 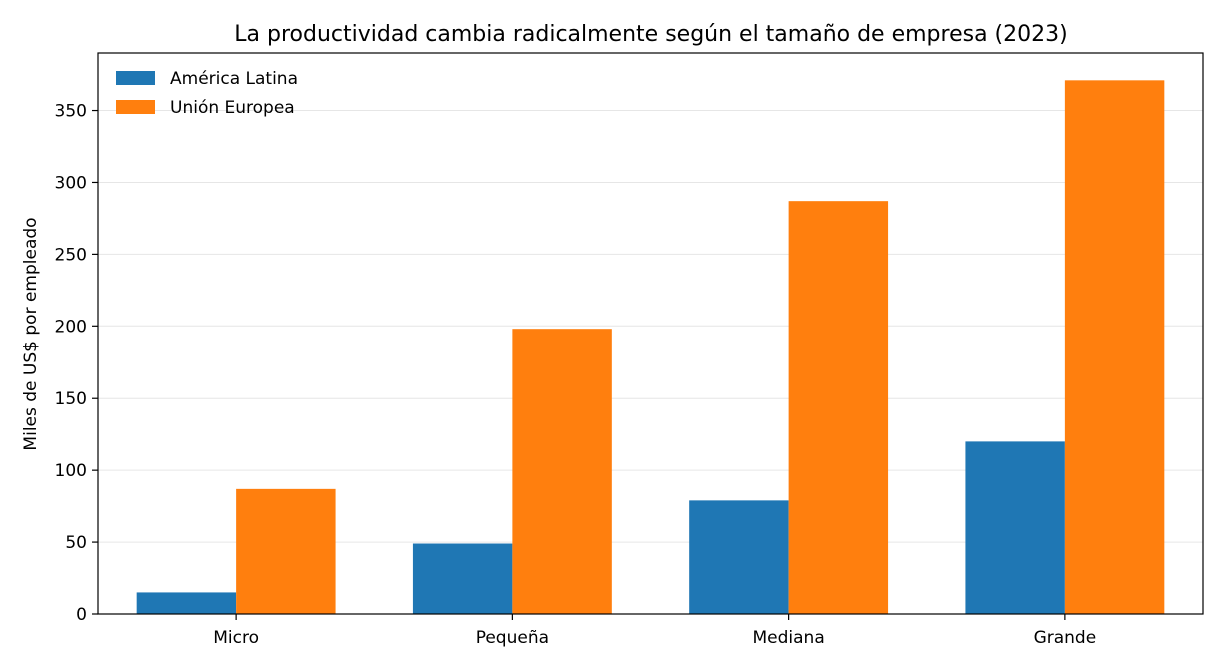 What do you see at coordinates (71, 112) in the screenshot?
I see `y-tick-label-350: 350` at bounding box center [71, 112].